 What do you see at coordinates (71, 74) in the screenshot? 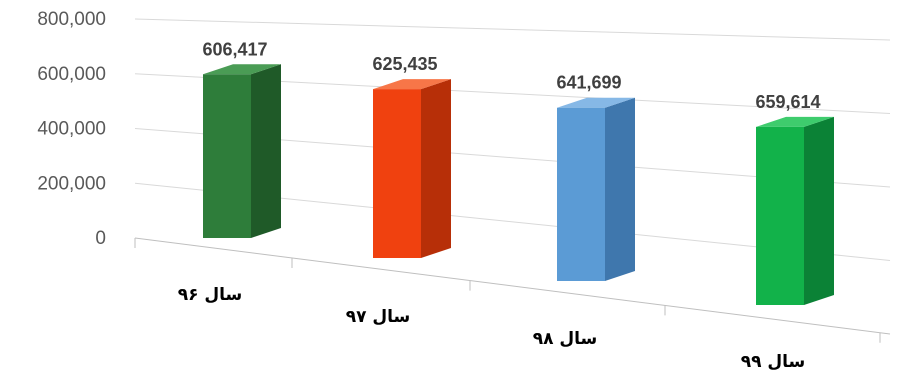
I see `y-tick-label: 600,000` at bounding box center [71, 74].